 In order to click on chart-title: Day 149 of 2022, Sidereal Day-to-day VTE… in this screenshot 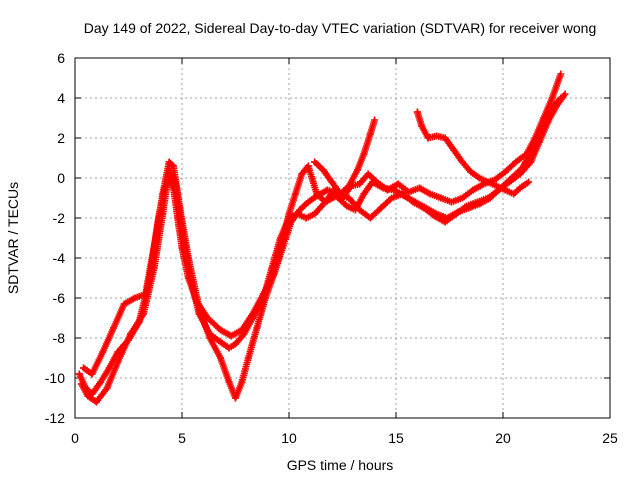, I will do `click(340, 28)`.